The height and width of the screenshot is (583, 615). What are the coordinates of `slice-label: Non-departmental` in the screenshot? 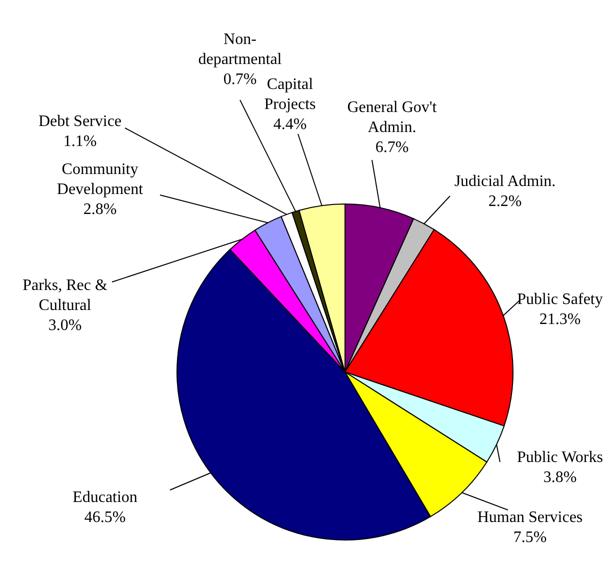 It's located at (240, 49).